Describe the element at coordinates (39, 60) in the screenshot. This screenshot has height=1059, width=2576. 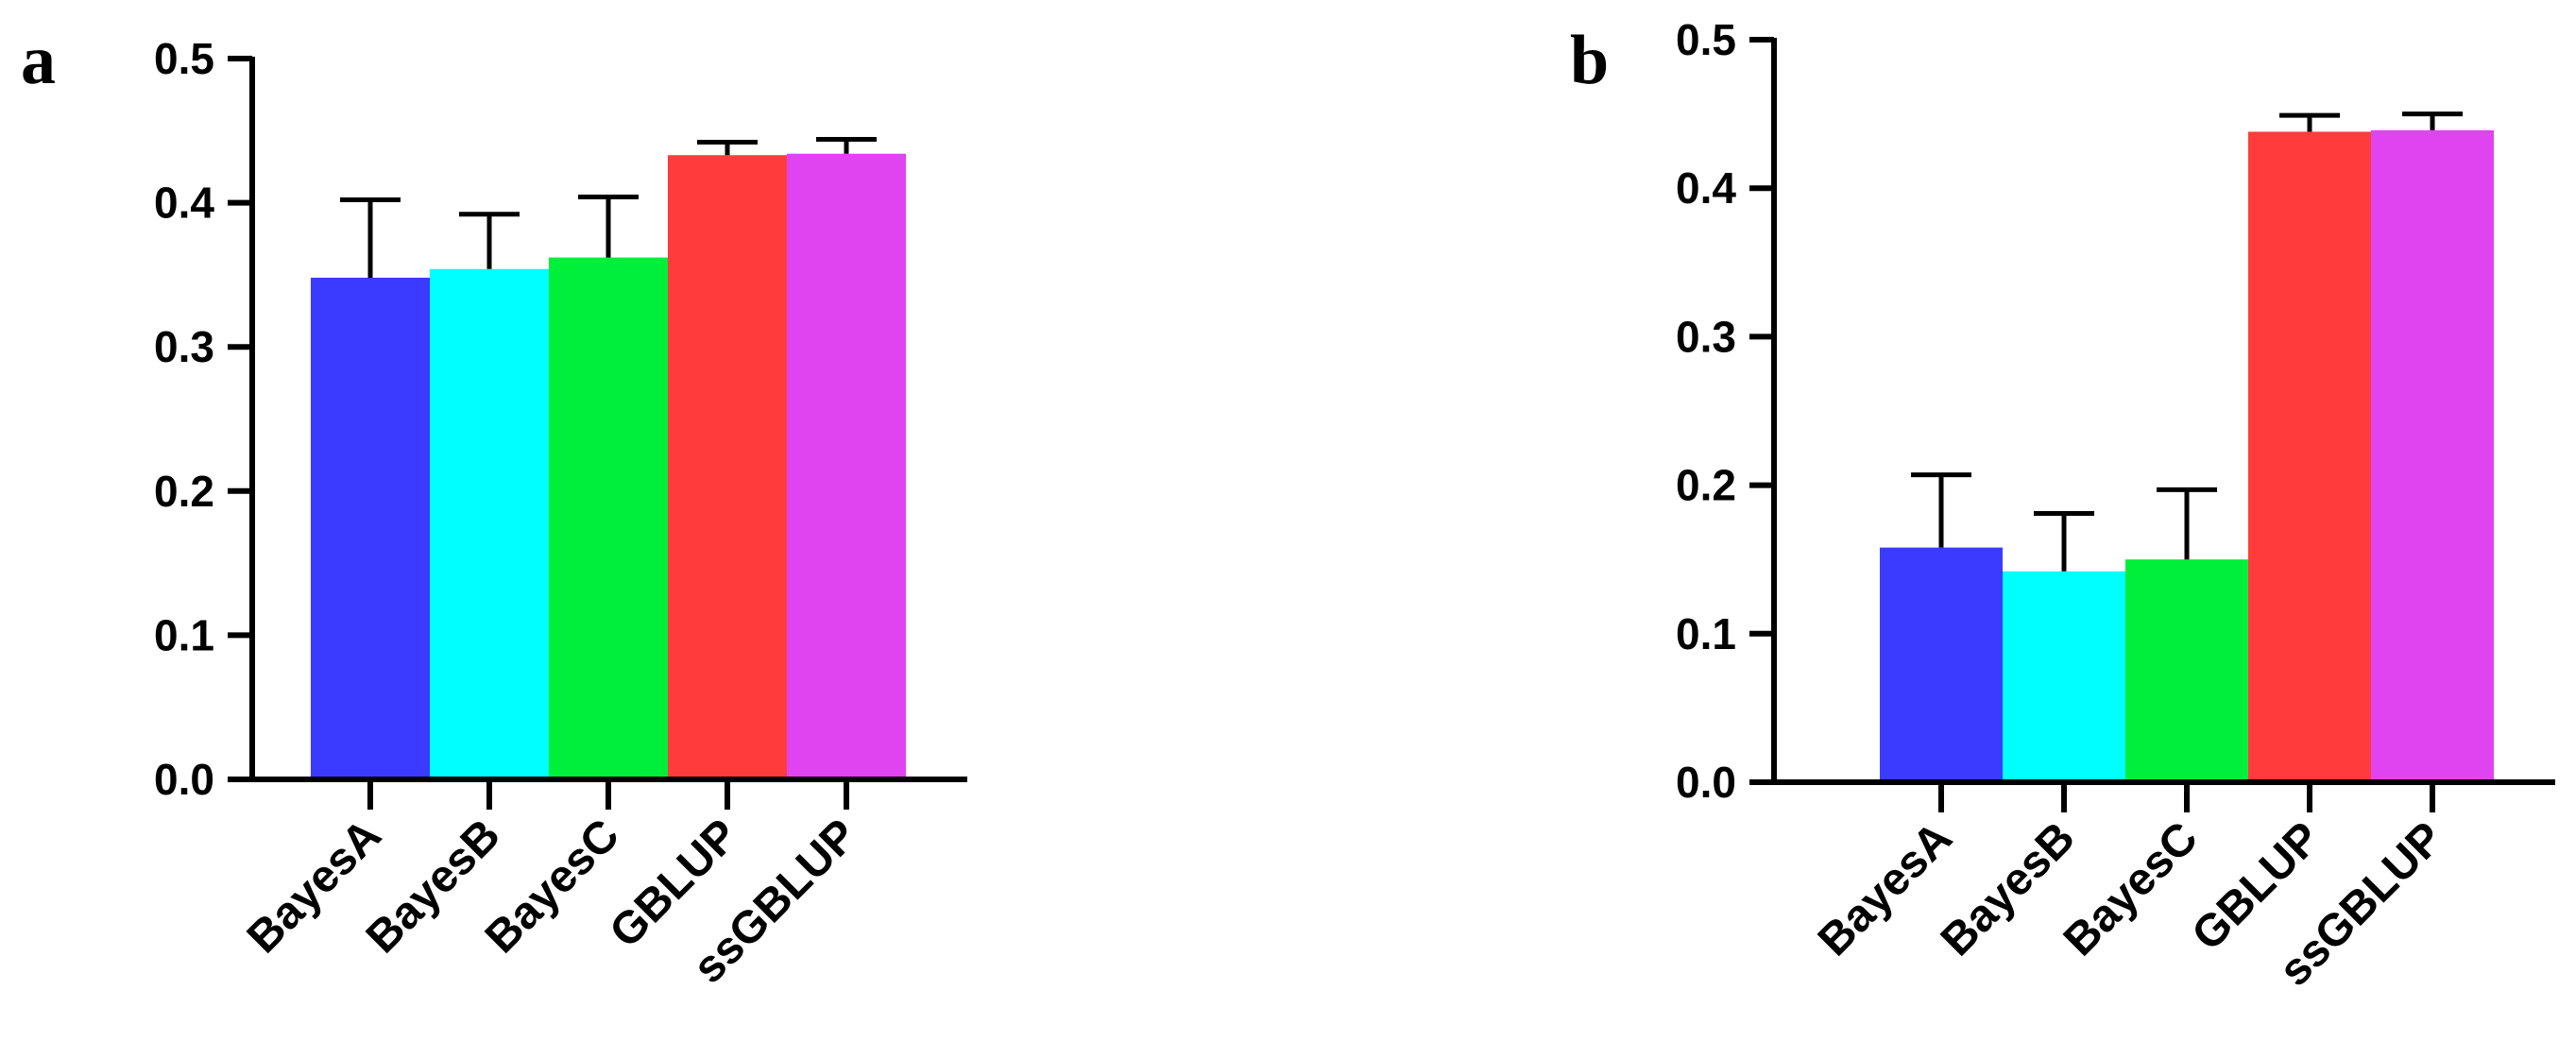
I see `panel-label: a` at that location.